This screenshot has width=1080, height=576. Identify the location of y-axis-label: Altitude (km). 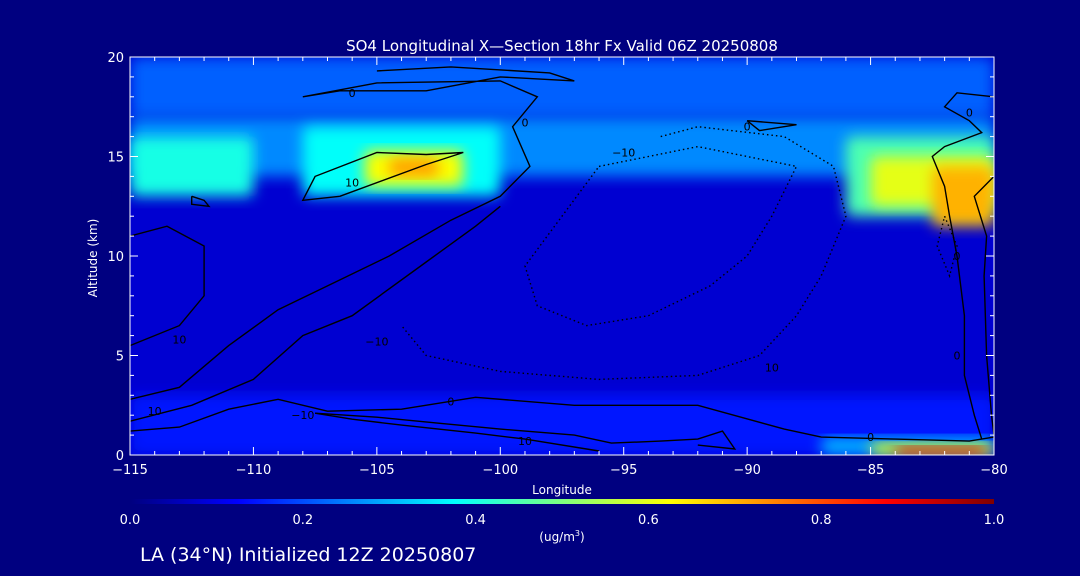
(93, 258).